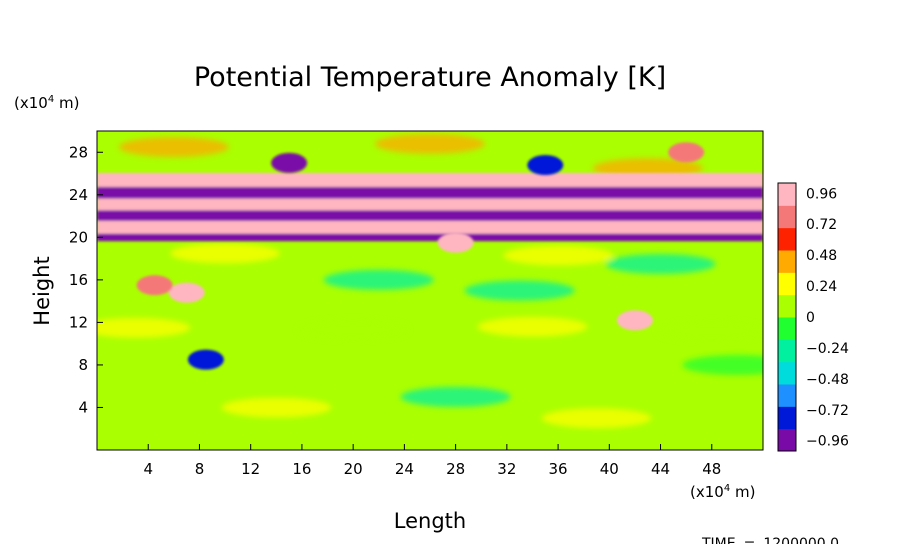 The height and width of the screenshot is (544, 904). Describe the element at coordinates (609, 469) in the screenshot. I see `x-tick-label-9: 40` at that location.